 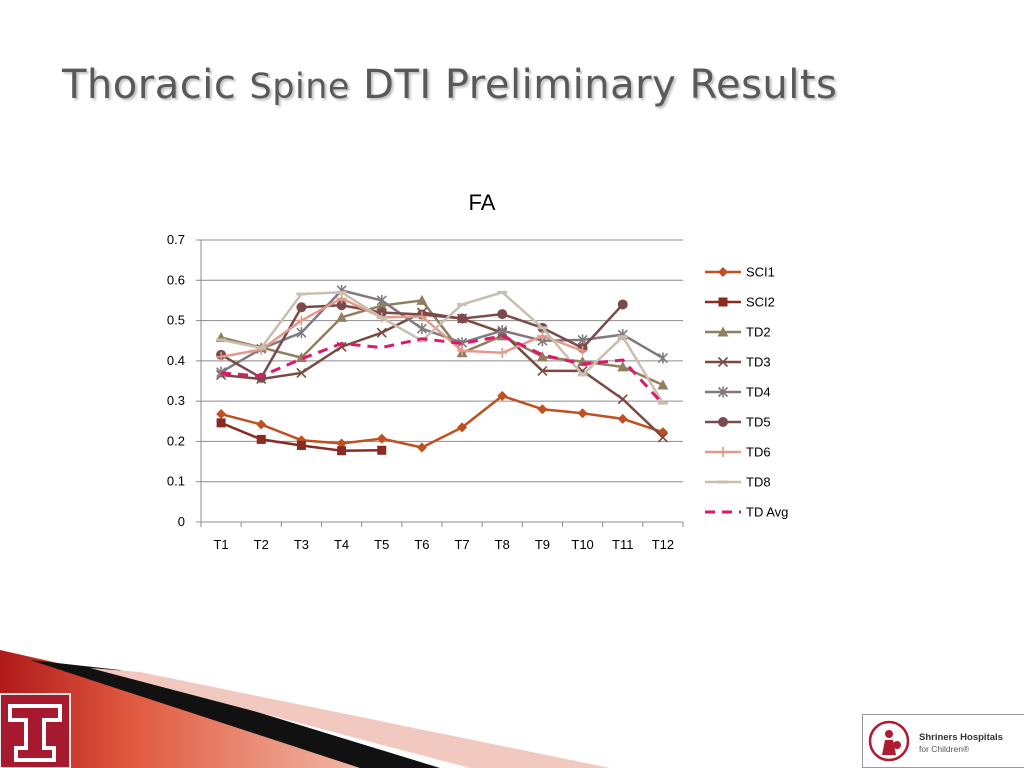 I want to click on series-layer, so click(x=442, y=370).